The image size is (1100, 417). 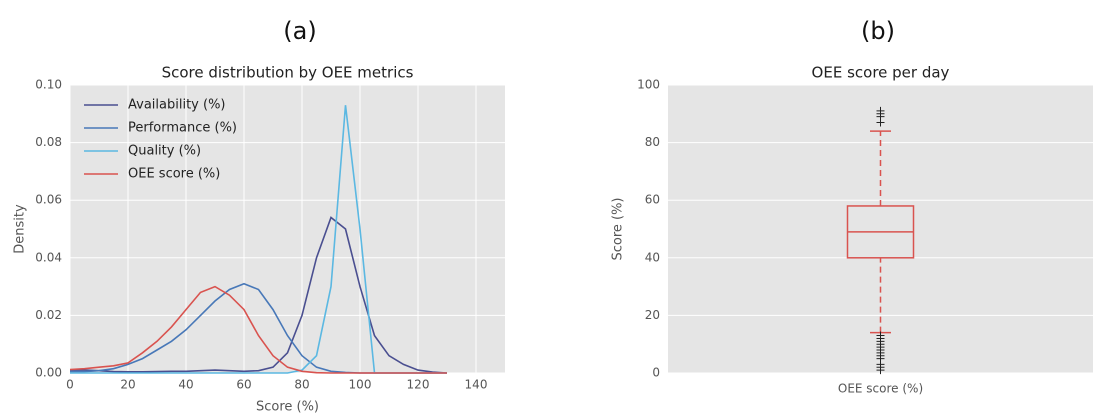 What do you see at coordinates (48, 85) in the screenshot?
I see `y-tick-label: 0.10` at bounding box center [48, 85].